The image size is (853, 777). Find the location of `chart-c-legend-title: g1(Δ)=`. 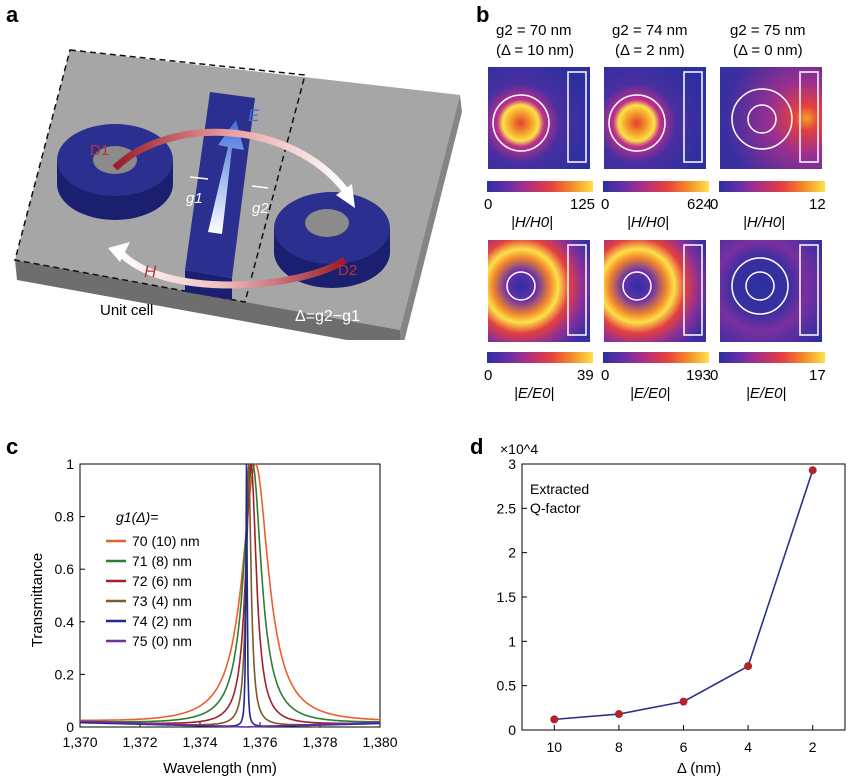

chart-c-legend-title: g1(Δ)= is located at coordinates (137, 517).